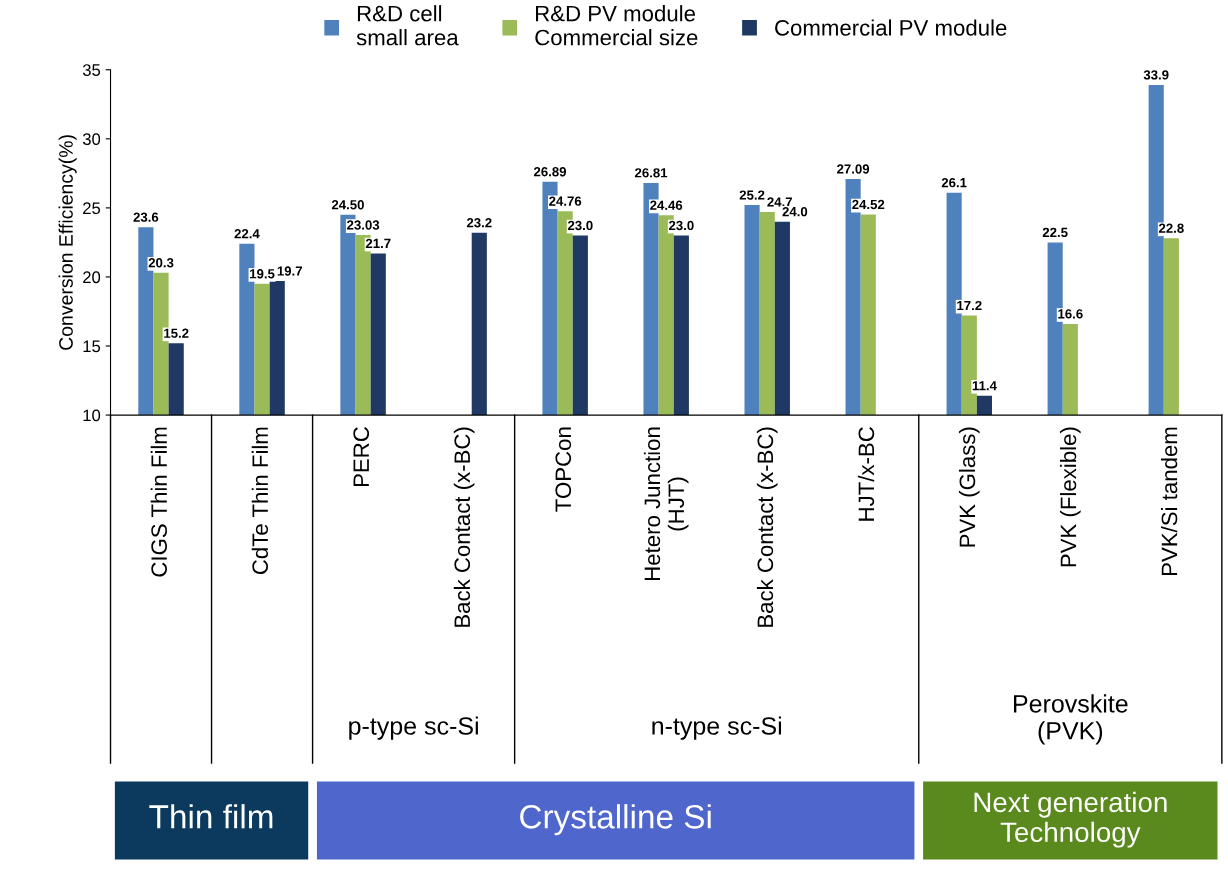  I want to click on data-label: 21.7, so click(378, 243).